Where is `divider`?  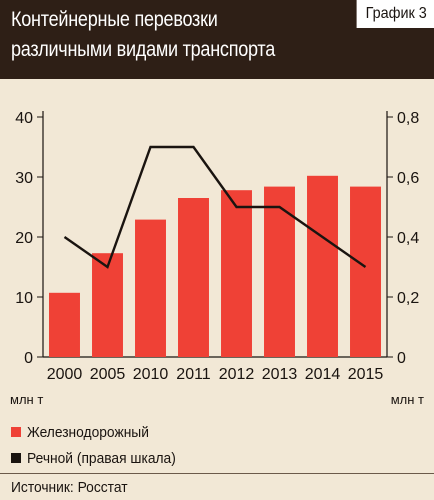
divider is located at coordinates (217, 473).